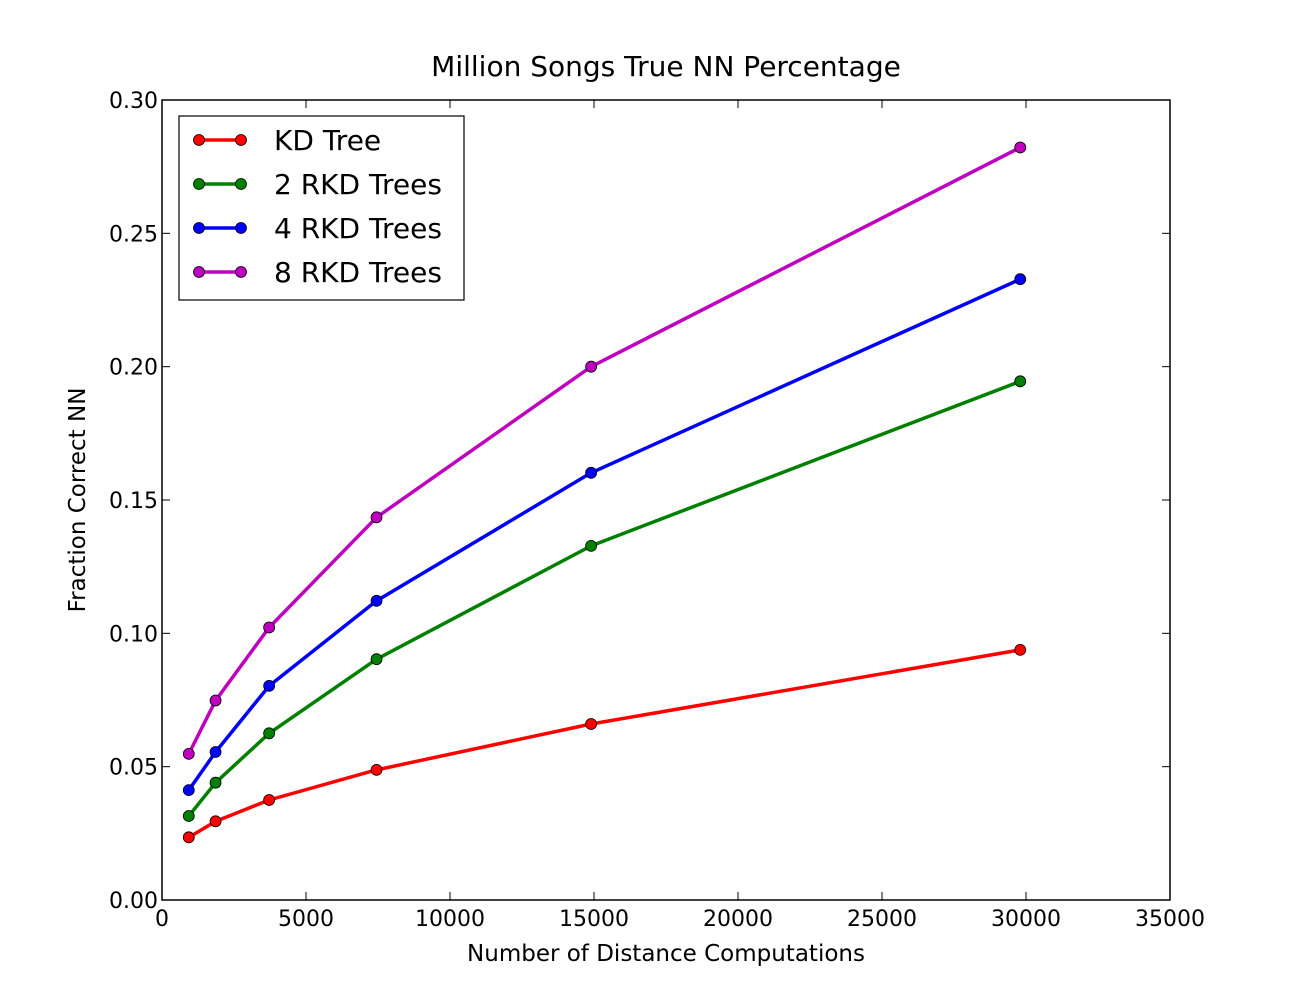 The image size is (1300, 1000). Describe the element at coordinates (450, 919) in the screenshot. I see `x-tick-label: 10000` at that location.